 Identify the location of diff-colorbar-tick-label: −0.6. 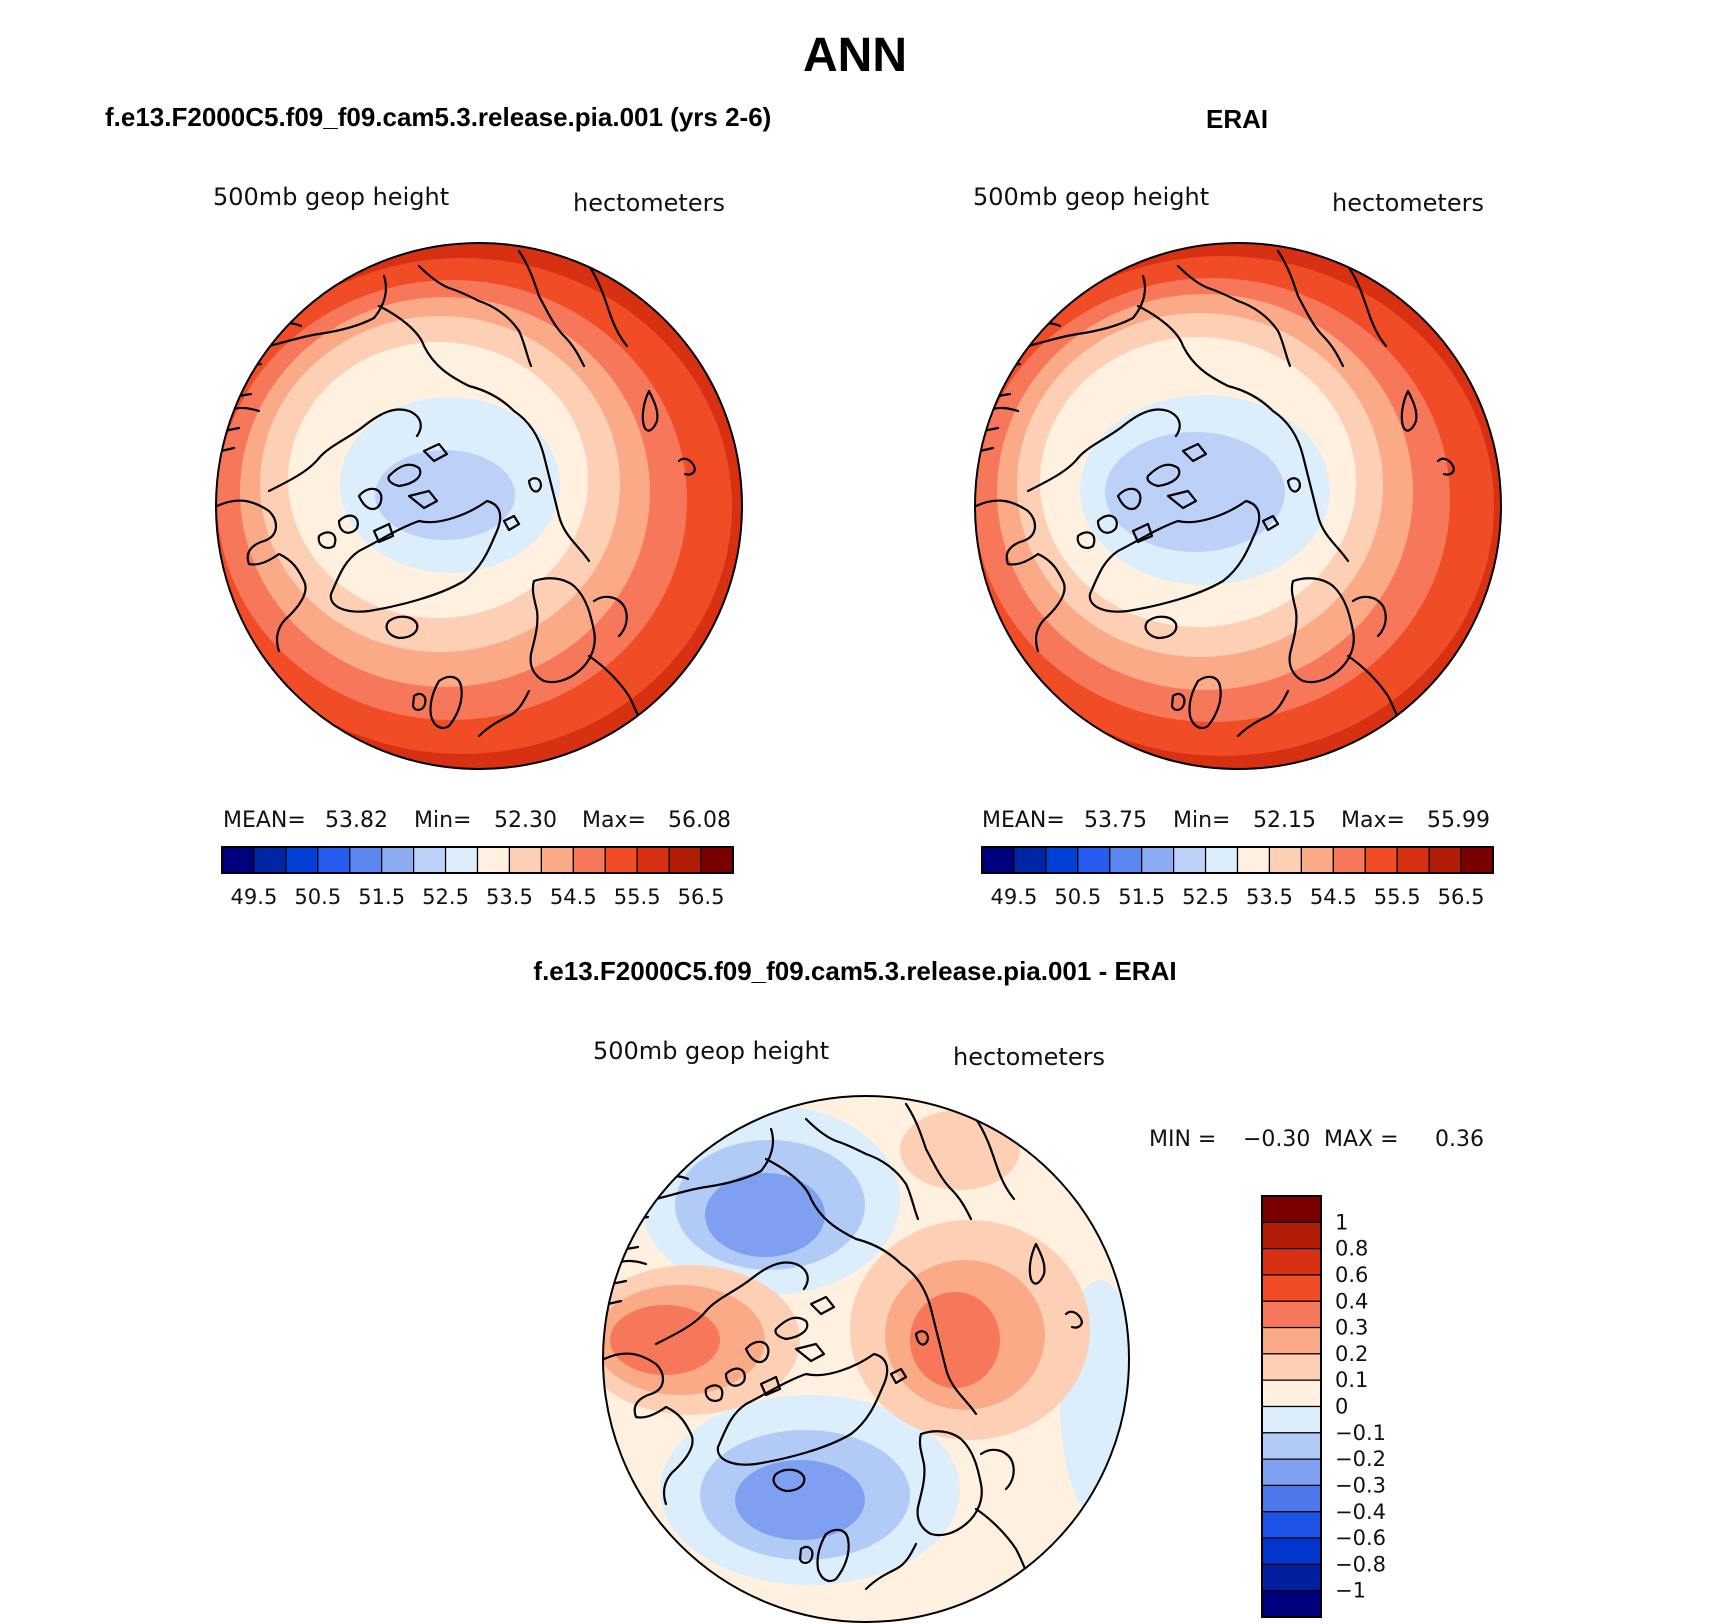
(1360, 1538).